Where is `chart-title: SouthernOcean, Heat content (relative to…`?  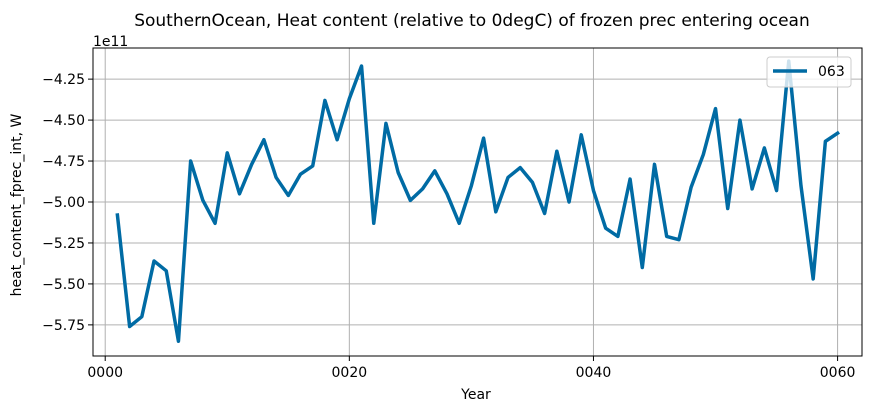
chart-title: SouthernOcean, Heat content (relative to… is located at coordinates (472, 21).